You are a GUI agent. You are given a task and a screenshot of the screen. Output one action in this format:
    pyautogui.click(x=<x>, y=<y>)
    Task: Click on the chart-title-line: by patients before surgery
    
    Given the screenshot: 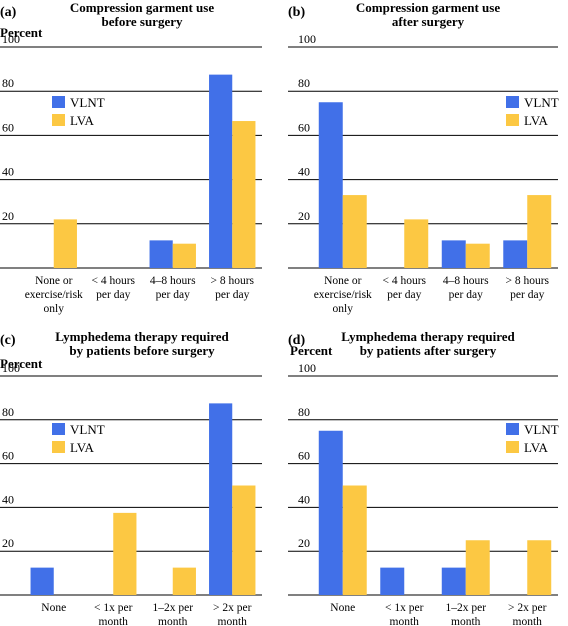 What is the action you would take?
    pyautogui.click(x=142, y=350)
    